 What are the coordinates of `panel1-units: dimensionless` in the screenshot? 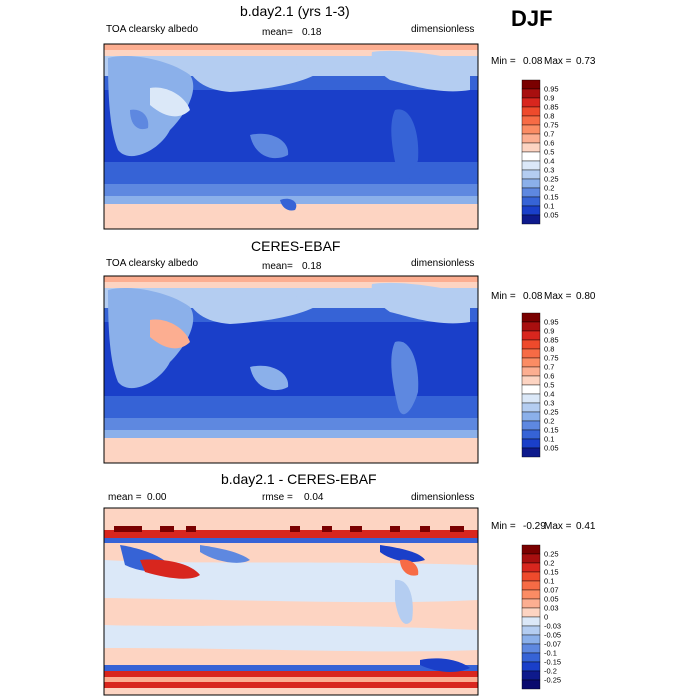 It's located at (443, 29).